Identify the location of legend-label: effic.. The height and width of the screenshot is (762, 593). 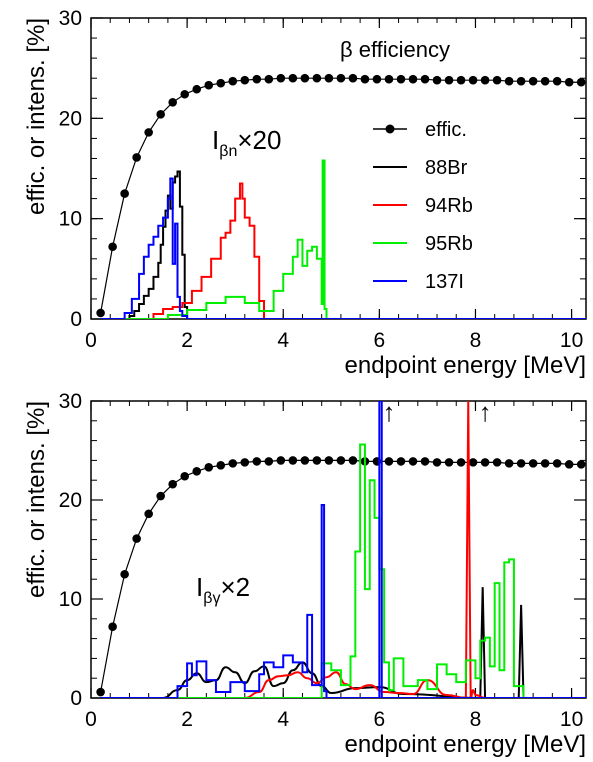
(446, 130).